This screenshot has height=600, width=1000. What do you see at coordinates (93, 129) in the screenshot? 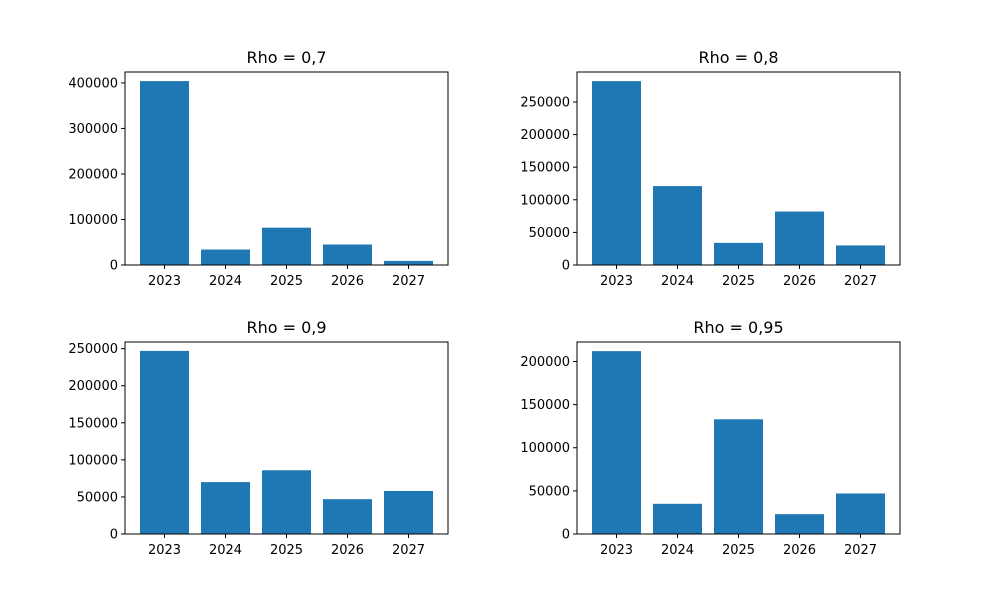
I see `y-tick-label: 300000` at bounding box center [93, 129].